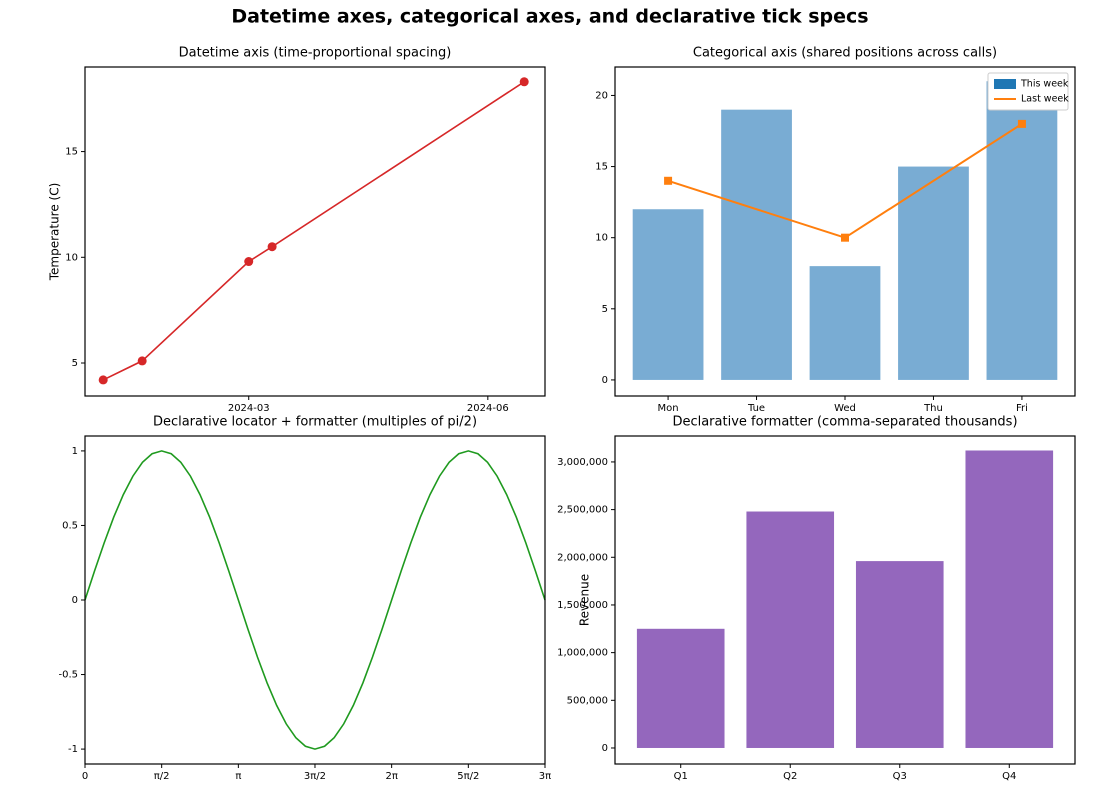  What do you see at coordinates (85, 776) in the screenshot?
I see `x-tick-label: 0` at bounding box center [85, 776].